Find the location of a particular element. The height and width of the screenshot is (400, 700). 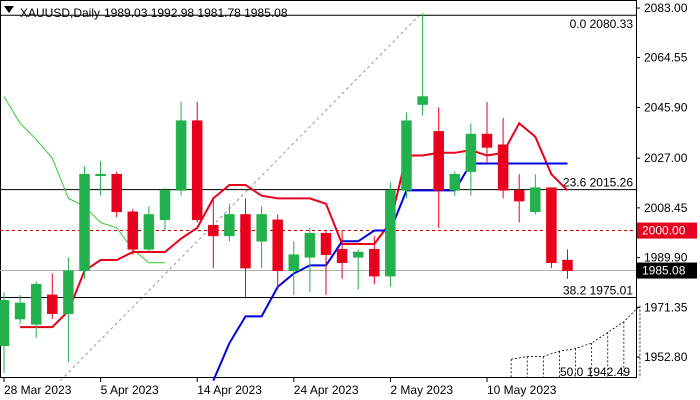

y-axis-label: 2064.55 is located at coordinates (666, 58).